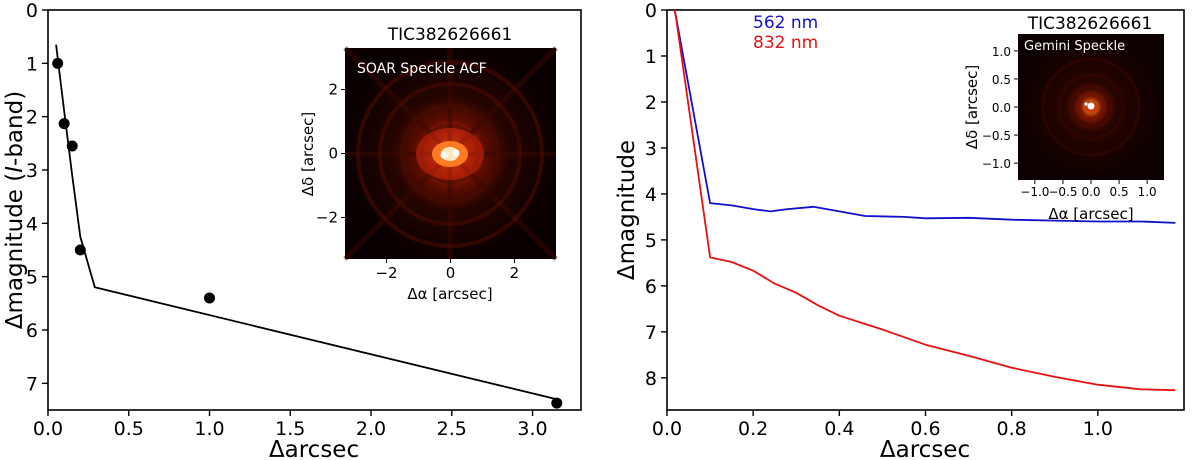 The height and width of the screenshot is (460, 1200). What do you see at coordinates (450, 35) in the screenshot?
I see `soar-inset-title: TIC382626661` at bounding box center [450, 35].